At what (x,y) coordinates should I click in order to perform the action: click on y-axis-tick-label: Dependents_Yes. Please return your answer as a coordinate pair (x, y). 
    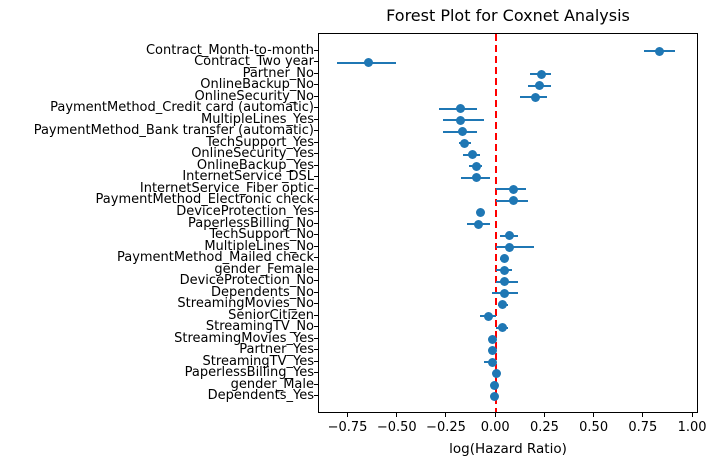
    Looking at the image, I should click on (260, 396).